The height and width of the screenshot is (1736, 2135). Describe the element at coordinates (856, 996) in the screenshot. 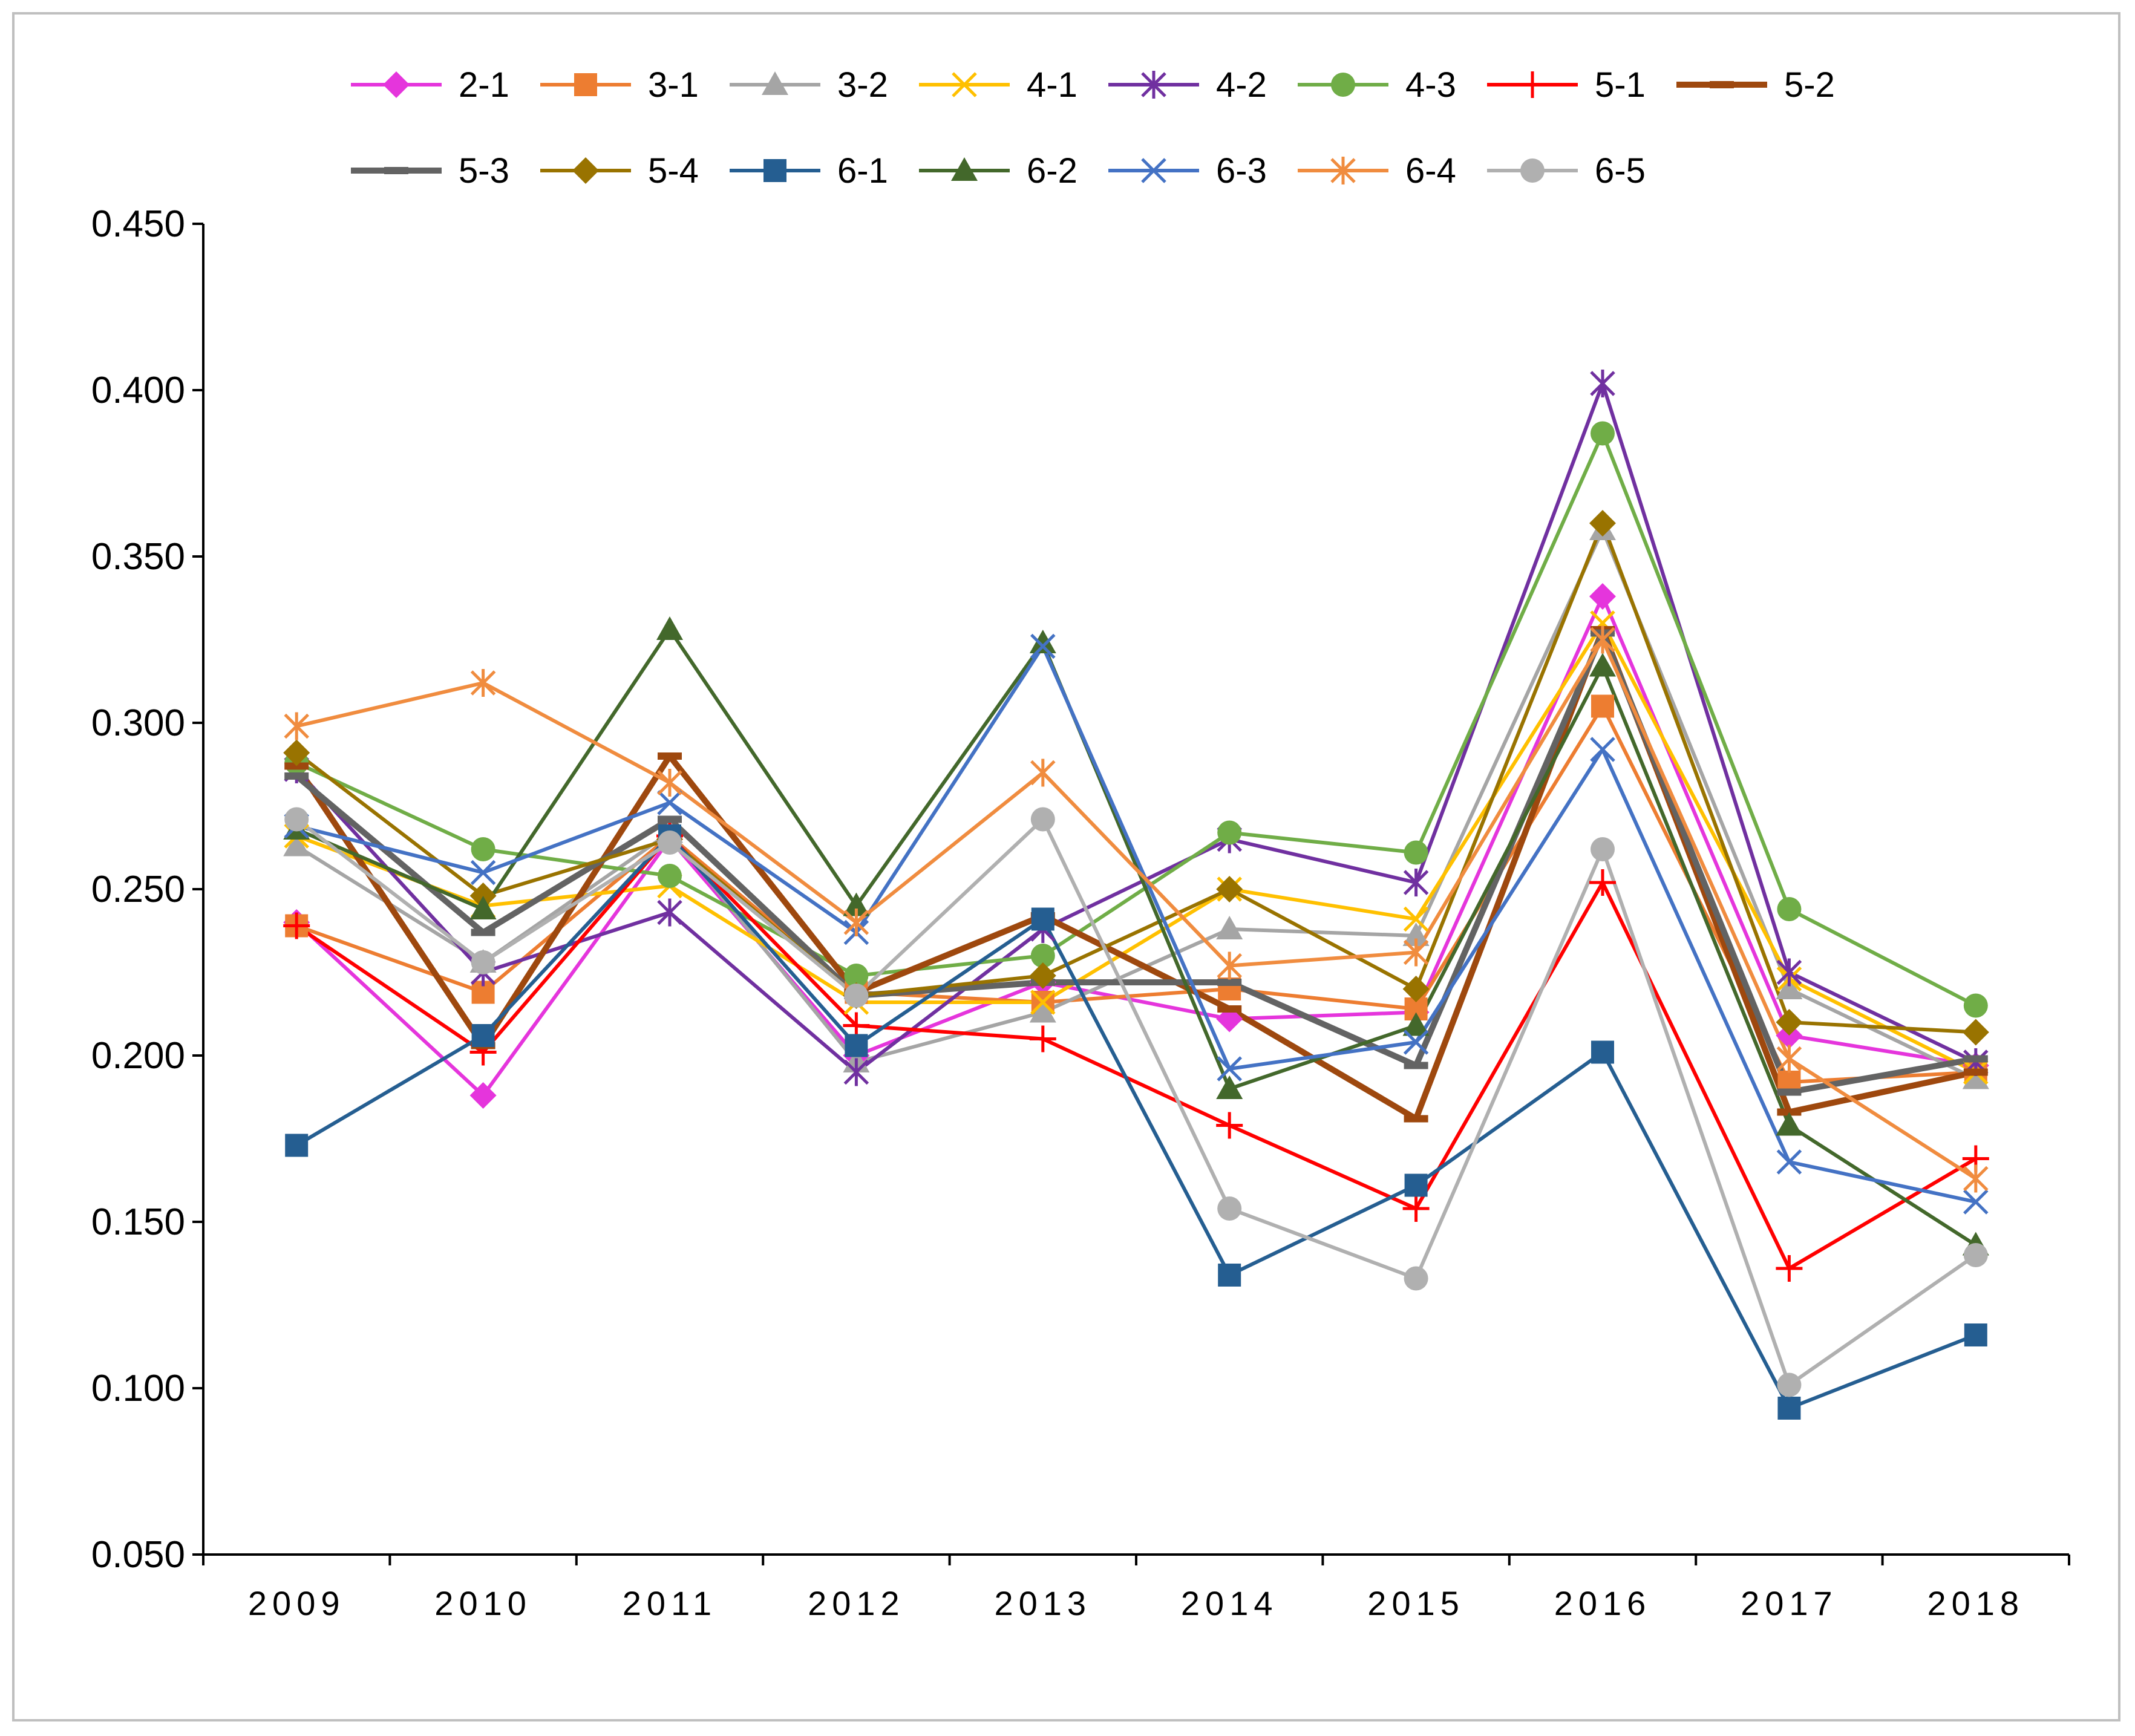

I see `data-point-6-5-2012` at that location.